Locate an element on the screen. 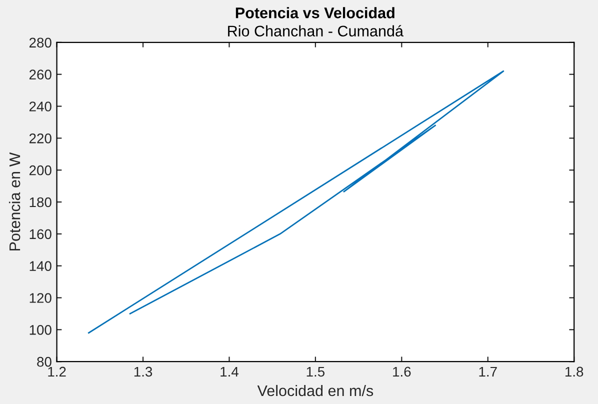 Image resolution: width=598 pixels, height=404 pixels. x-tick-label: 1.6 is located at coordinates (402, 371).